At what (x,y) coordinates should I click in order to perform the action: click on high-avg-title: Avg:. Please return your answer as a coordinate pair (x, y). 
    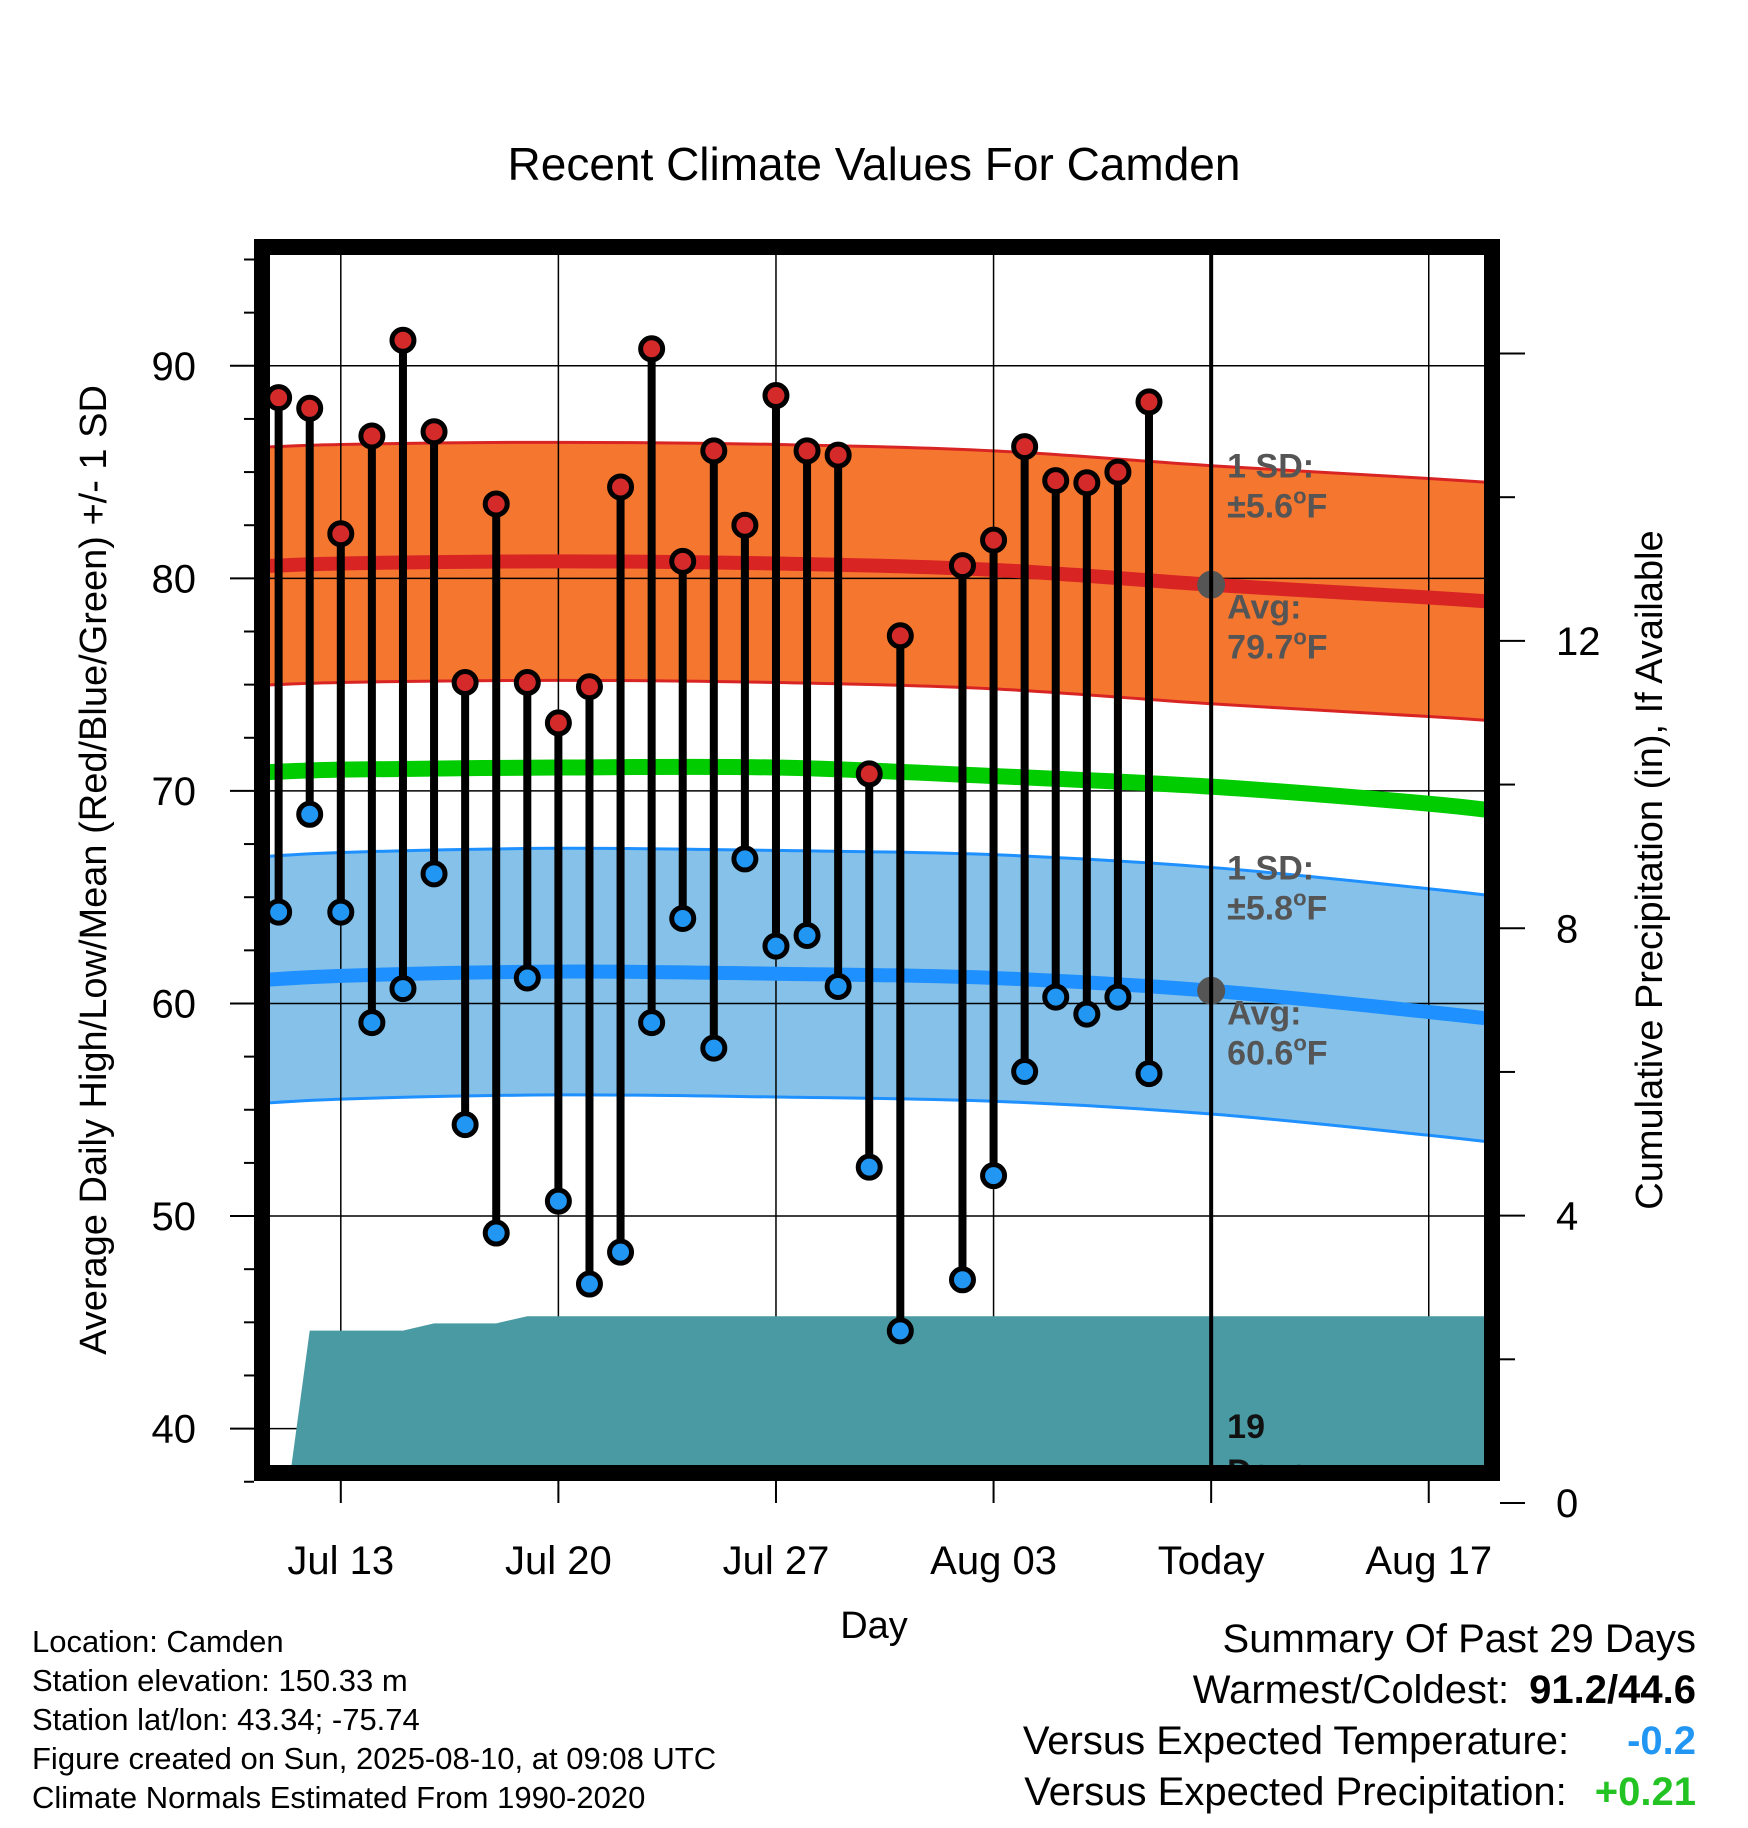
    Looking at the image, I should click on (1264, 608).